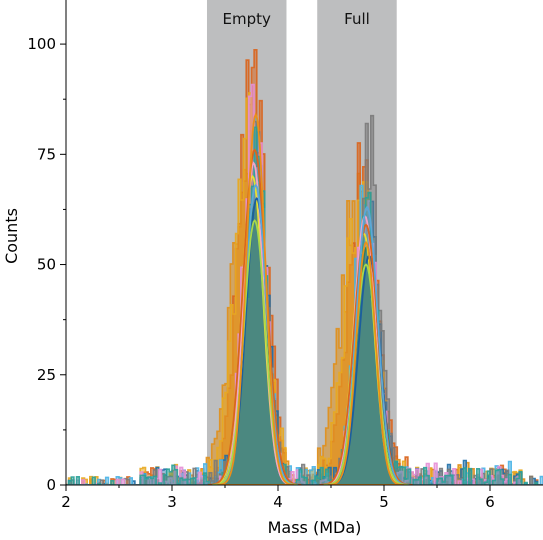 This screenshot has height=540, width=543. What do you see at coordinates (41, 44) in the screenshot?
I see `y-tick-label: 100` at bounding box center [41, 44].